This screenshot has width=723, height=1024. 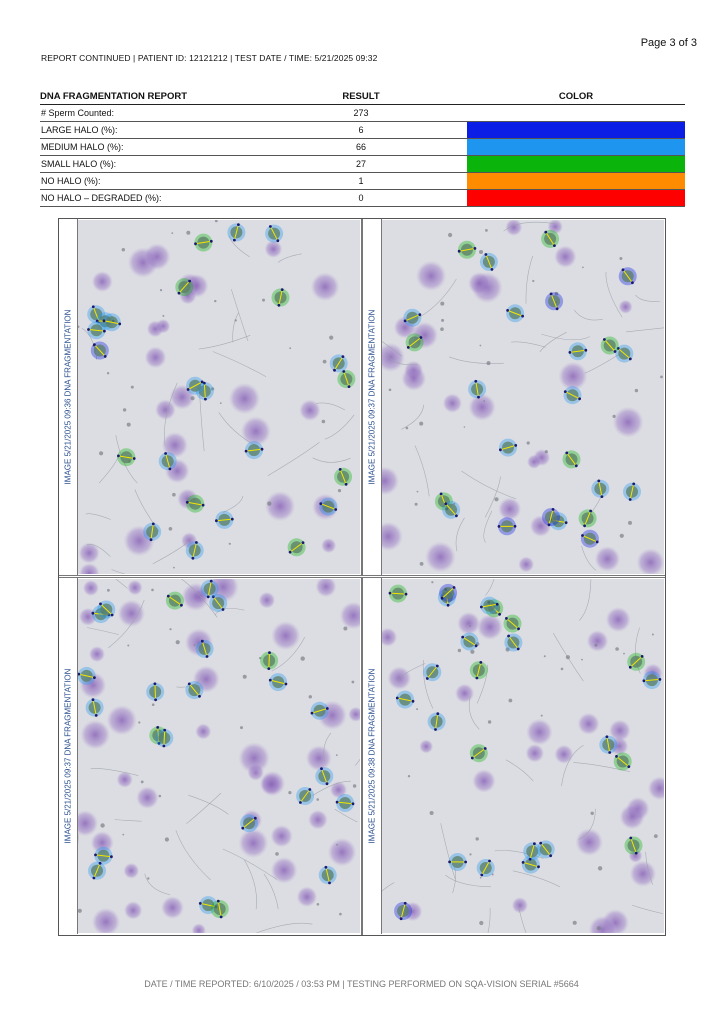 I want to click on image-label: IMAGE 5/21/2025 09:36 DNA FRAGMENTATION, so click(x=68, y=397).